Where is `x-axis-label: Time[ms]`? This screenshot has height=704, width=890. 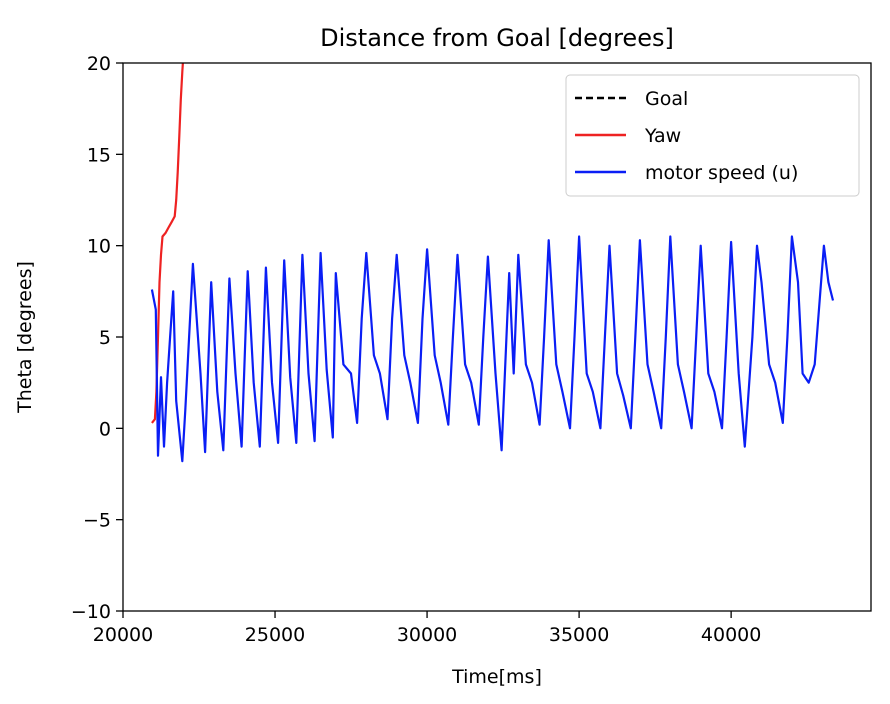
x-axis-label: Time[ms] is located at coordinates (496, 677).